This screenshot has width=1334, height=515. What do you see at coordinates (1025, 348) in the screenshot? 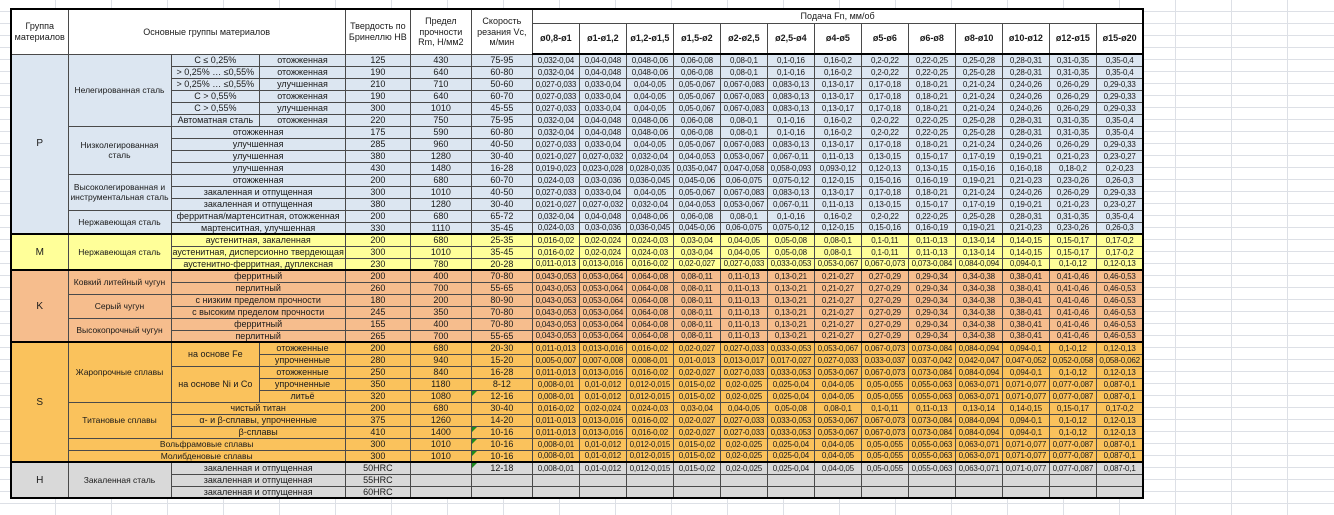
I see `feed-cell: 0,094-0,1` at bounding box center [1025, 348].